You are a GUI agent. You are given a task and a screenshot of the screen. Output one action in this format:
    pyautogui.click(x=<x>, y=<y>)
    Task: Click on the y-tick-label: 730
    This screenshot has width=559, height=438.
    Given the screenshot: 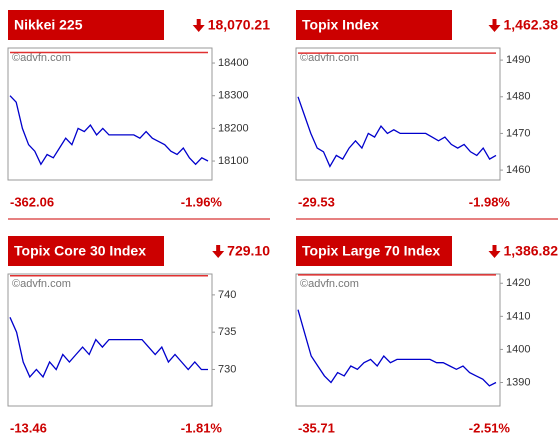 What is the action you would take?
    pyautogui.click(x=227, y=369)
    